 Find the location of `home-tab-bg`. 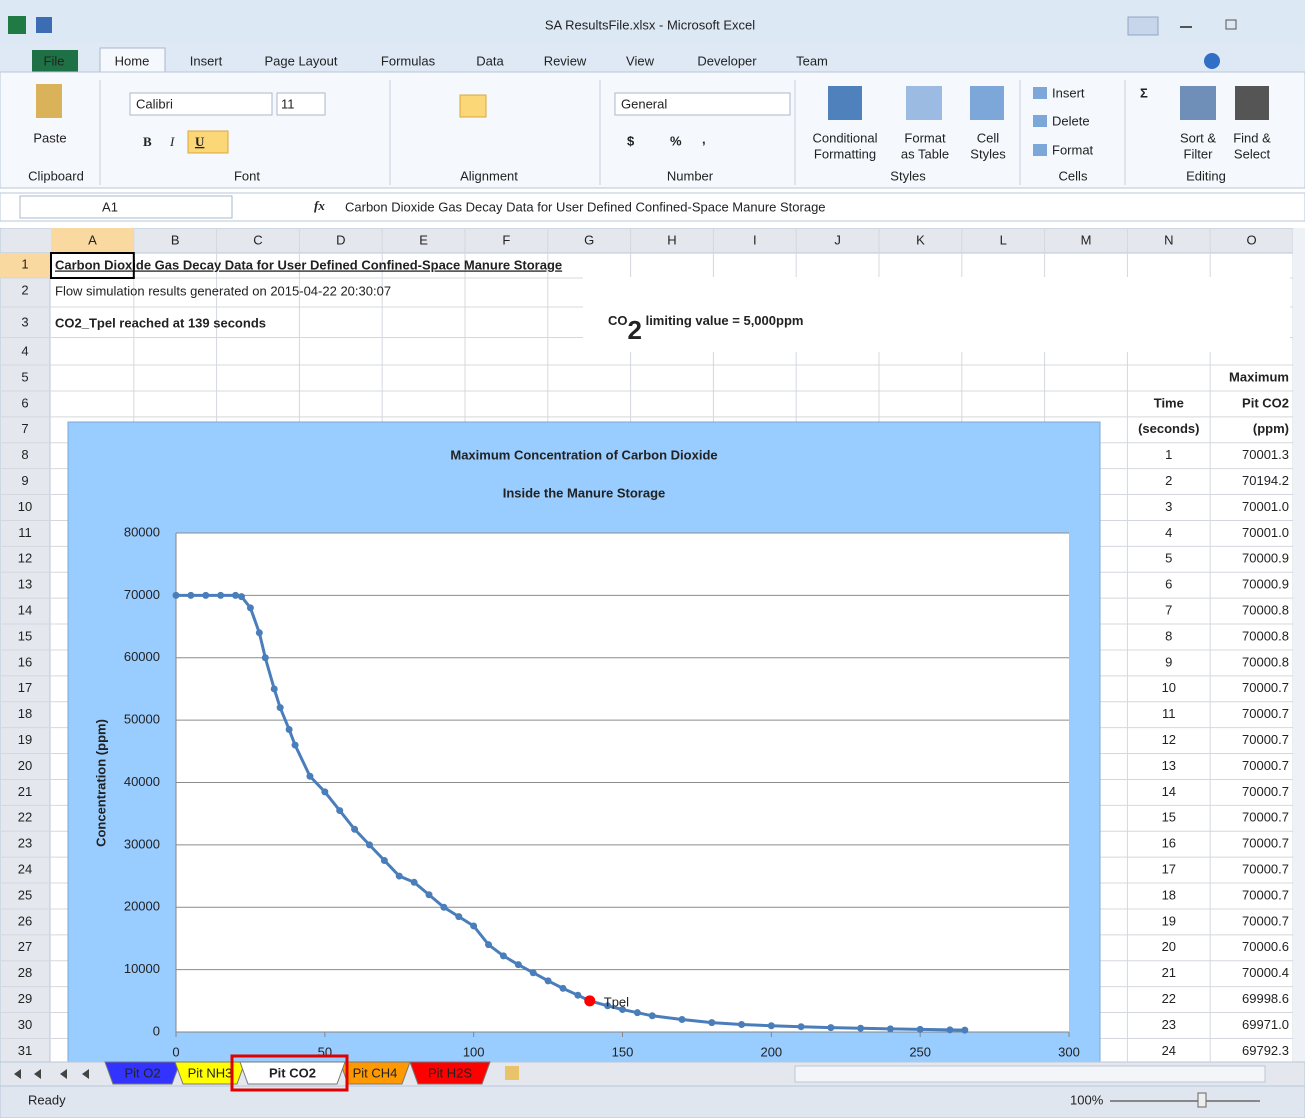

home-tab-bg is located at coordinates (132, 60).